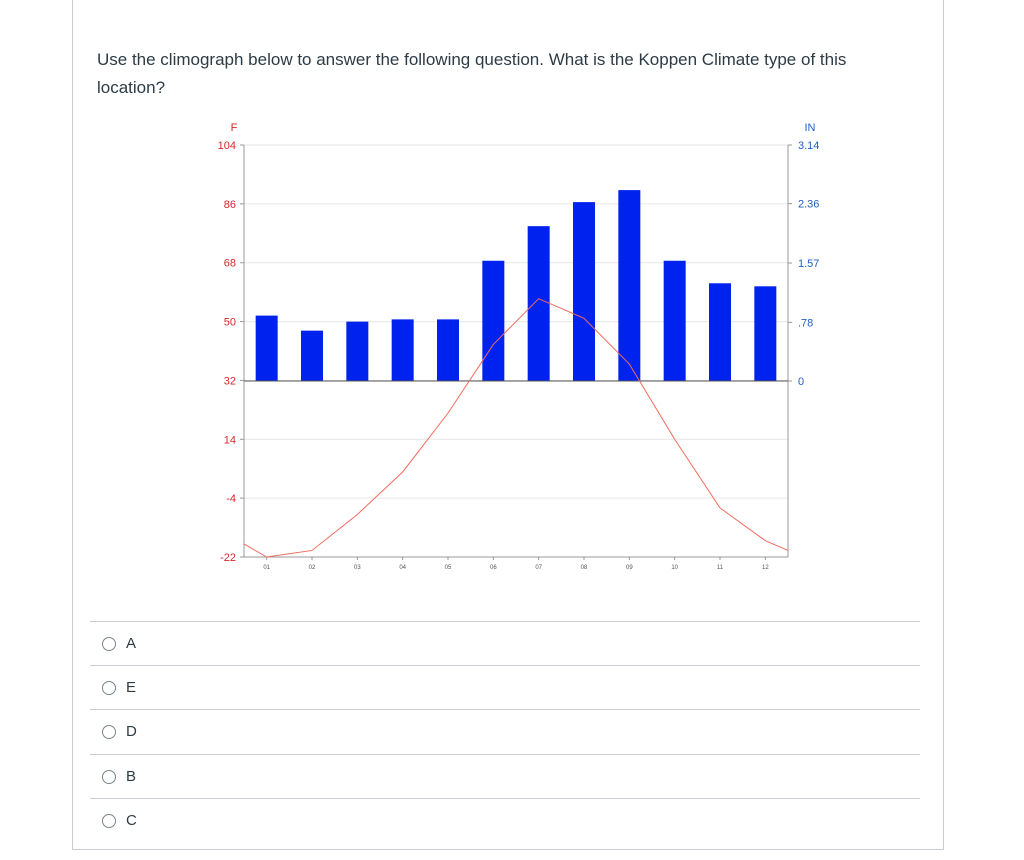 The height and width of the screenshot is (860, 1024). I want to click on left-tick-label: 14, so click(230, 440).